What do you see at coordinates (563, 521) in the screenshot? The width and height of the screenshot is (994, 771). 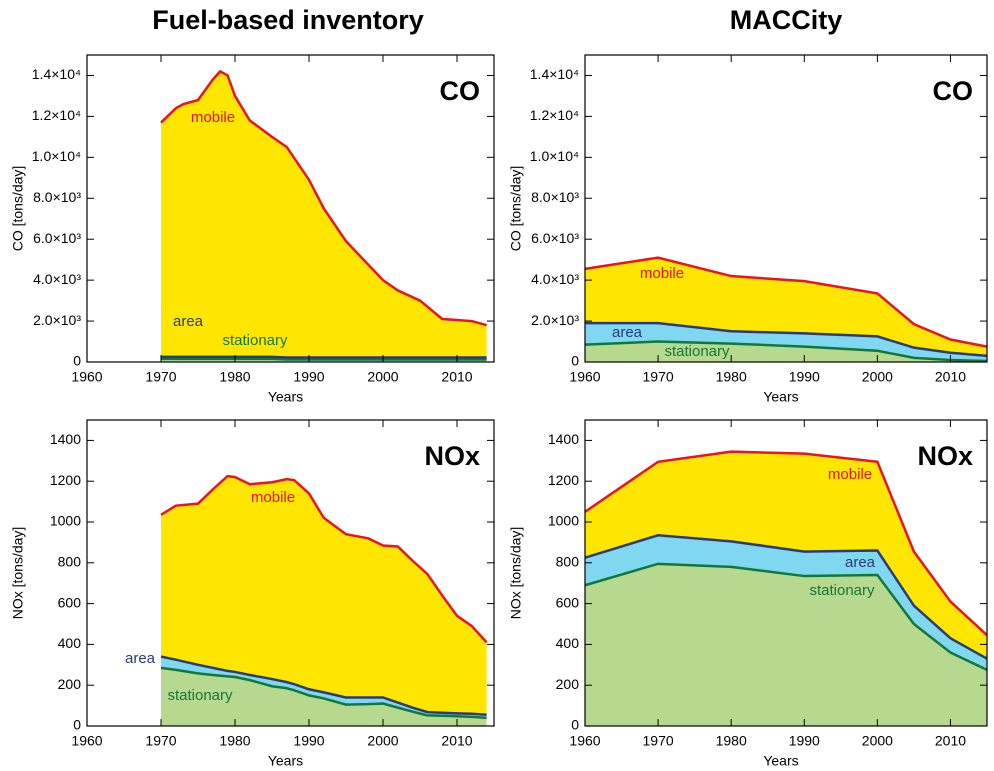 I see `y-tick-label: 1000` at bounding box center [563, 521].